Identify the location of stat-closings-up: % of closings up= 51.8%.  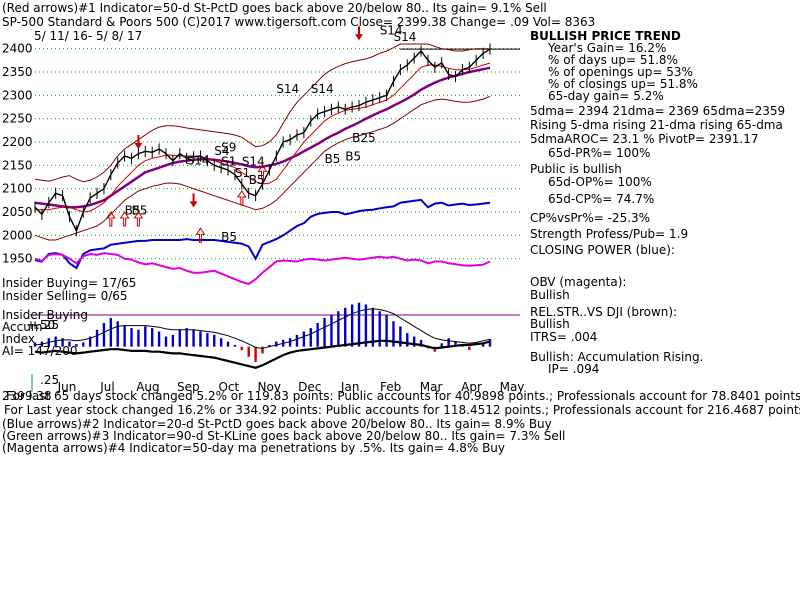
(623, 84).